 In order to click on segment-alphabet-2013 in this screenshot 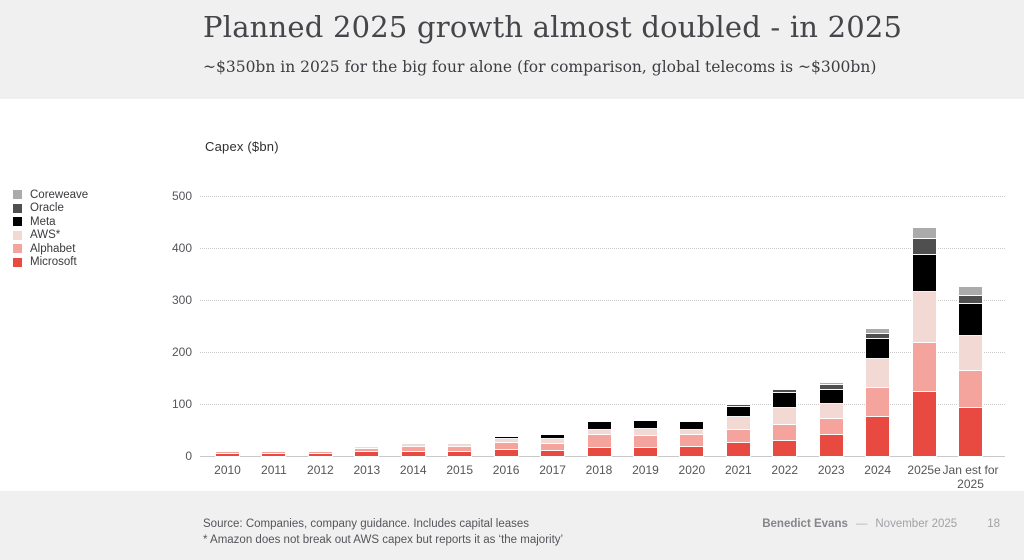, I will do `click(367, 450)`.